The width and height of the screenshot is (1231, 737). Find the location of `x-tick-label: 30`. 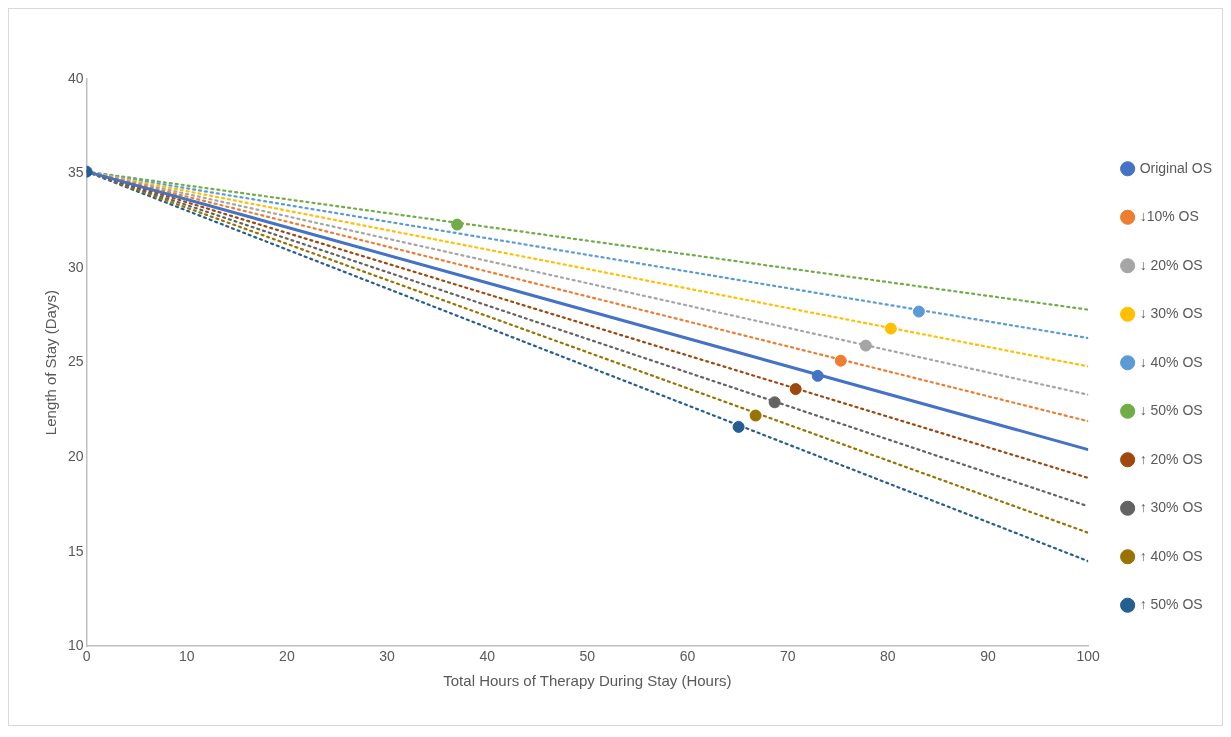

x-tick-label: 30 is located at coordinates (387, 656).